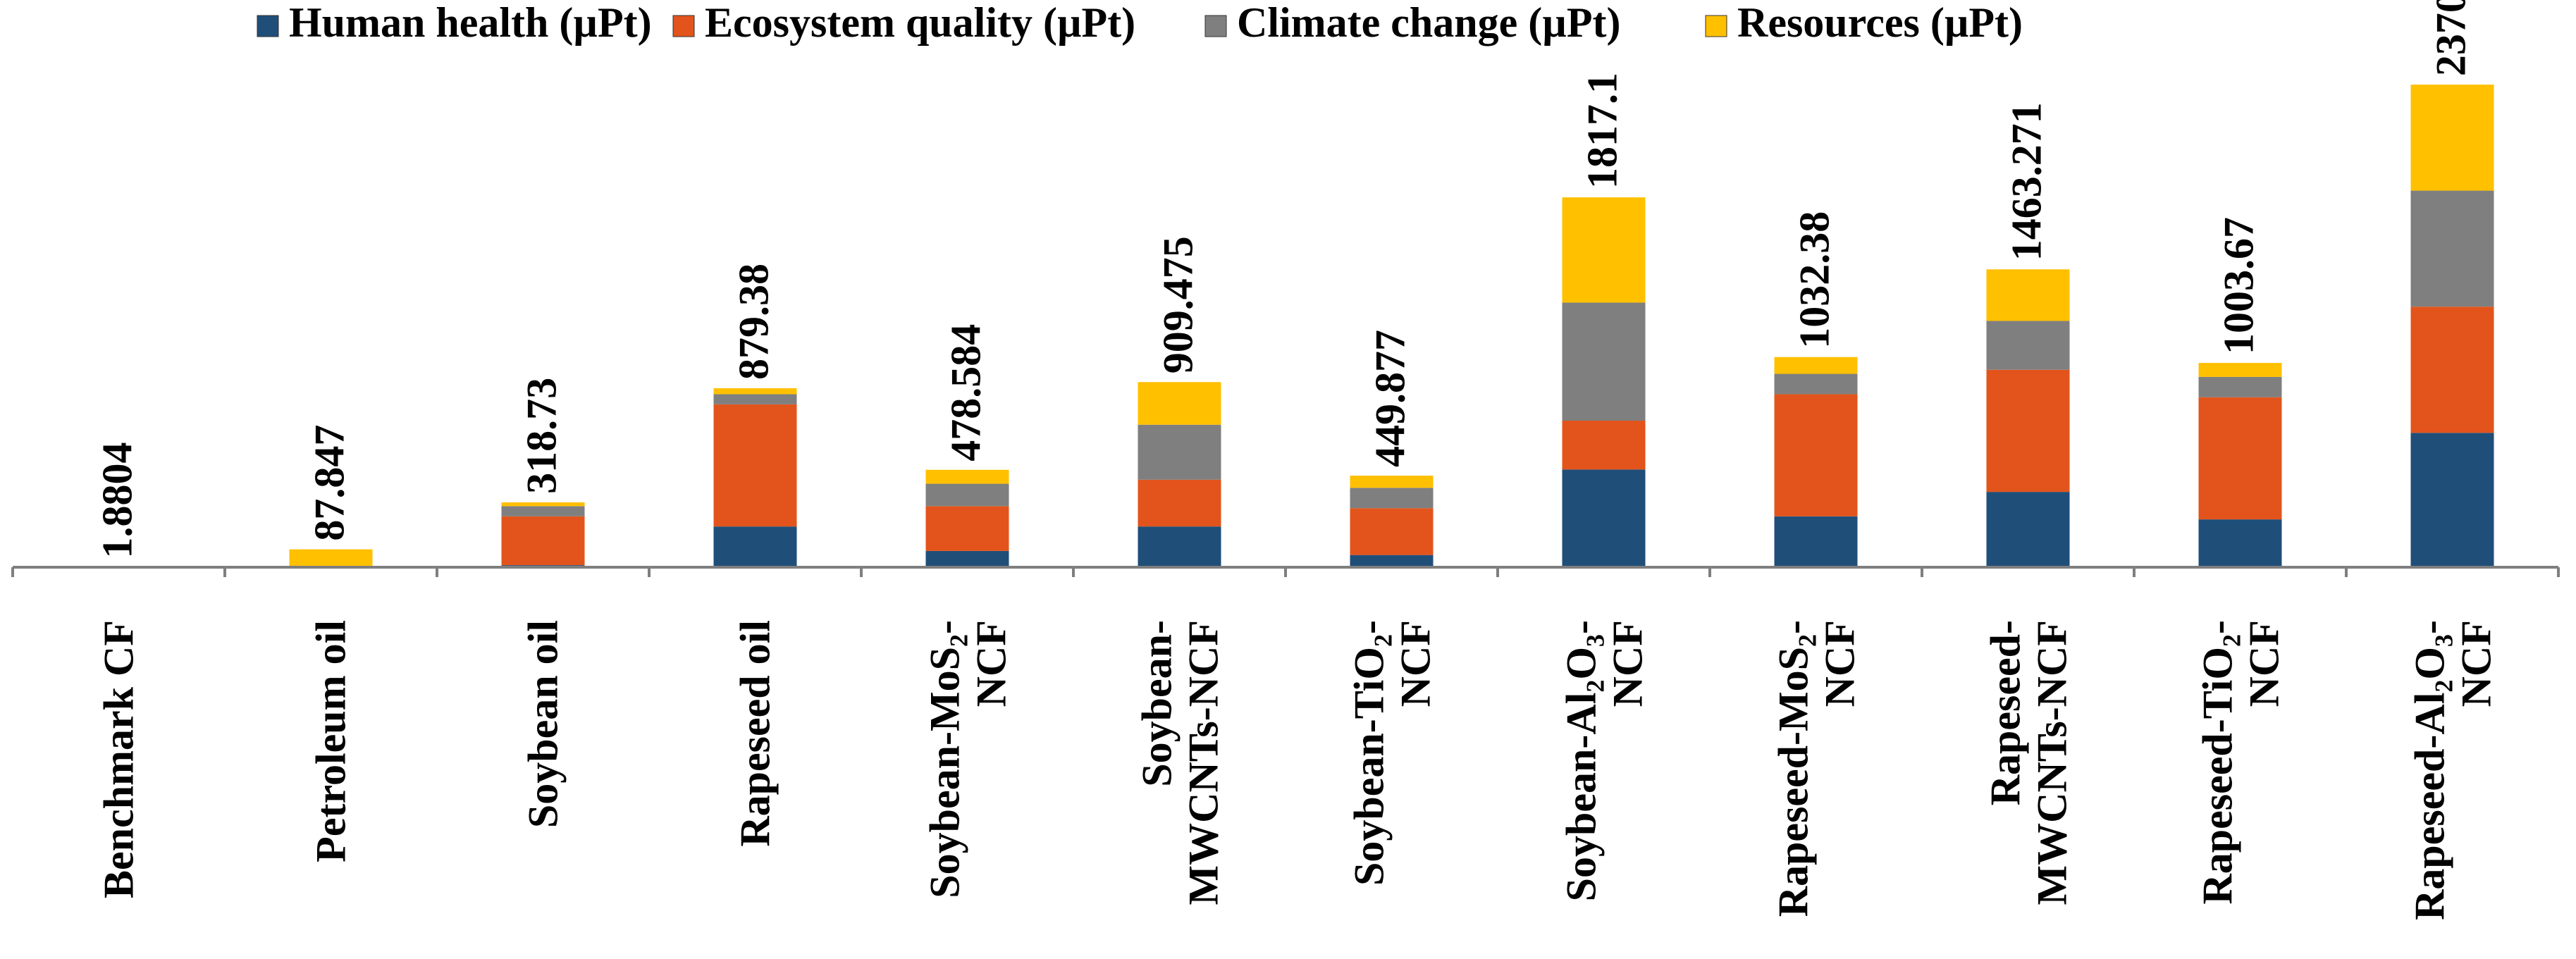  I want to click on category-label-6-line-1: Soybean-, so click(1157, 703).